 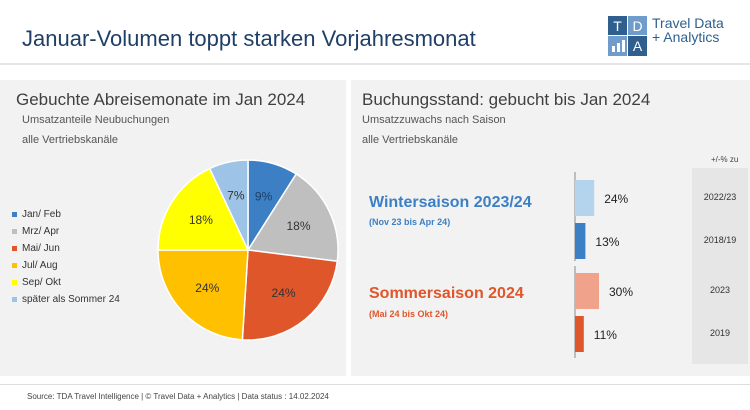 I want to click on compare-year-4: 2019, so click(x=720, y=333).